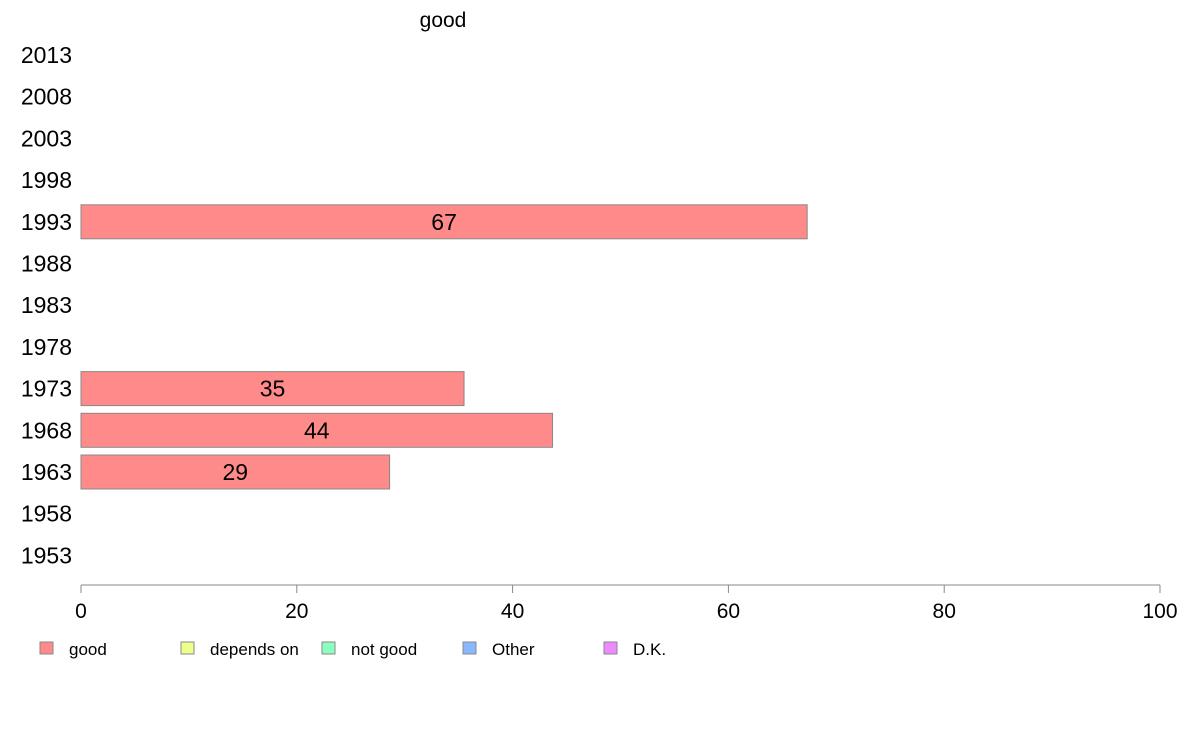 Image resolution: width=1188 pixels, height=736 pixels. Describe the element at coordinates (1159, 611) in the screenshot. I see `x-tick-label: 100` at that location.